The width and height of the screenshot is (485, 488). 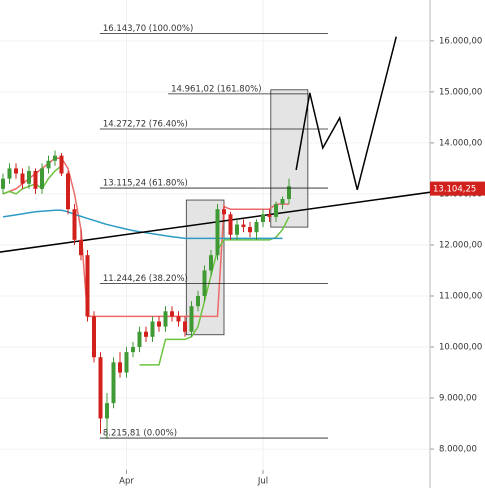 I want to click on y-tick-label: 14.000,00, so click(x=460, y=143).